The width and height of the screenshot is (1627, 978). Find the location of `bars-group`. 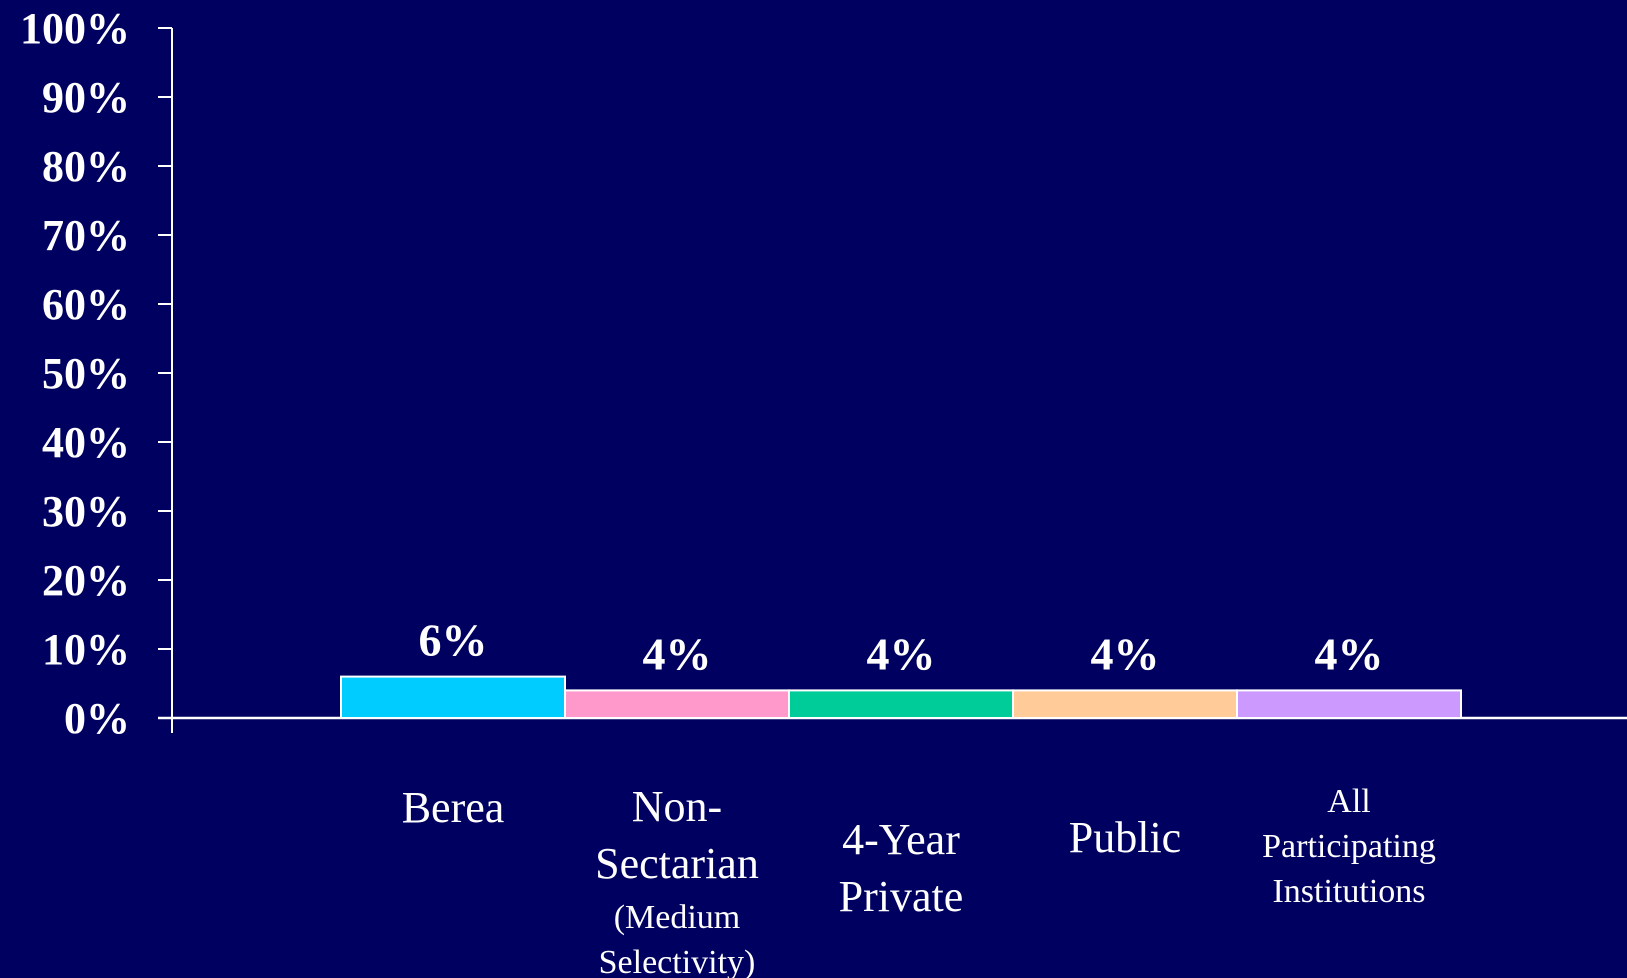

bars-group is located at coordinates (901, 697).